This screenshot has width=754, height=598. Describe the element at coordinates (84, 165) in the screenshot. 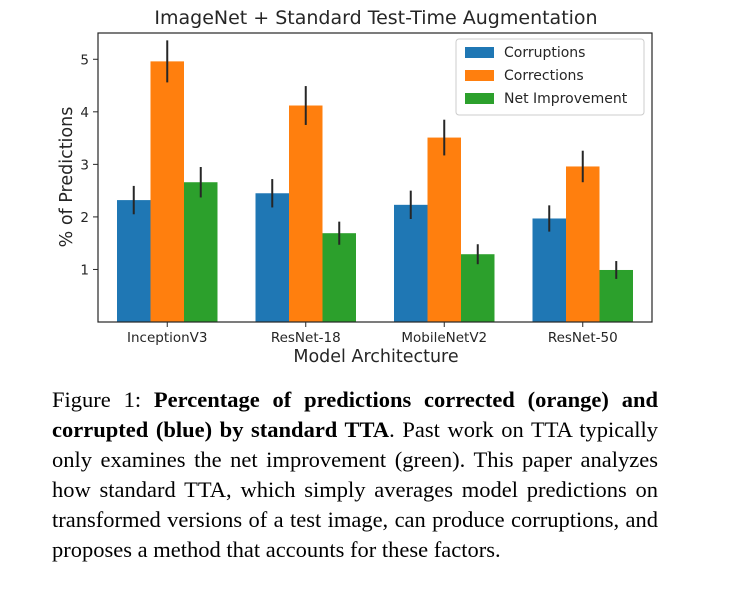

I see `y-tick-label: 3` at that location.